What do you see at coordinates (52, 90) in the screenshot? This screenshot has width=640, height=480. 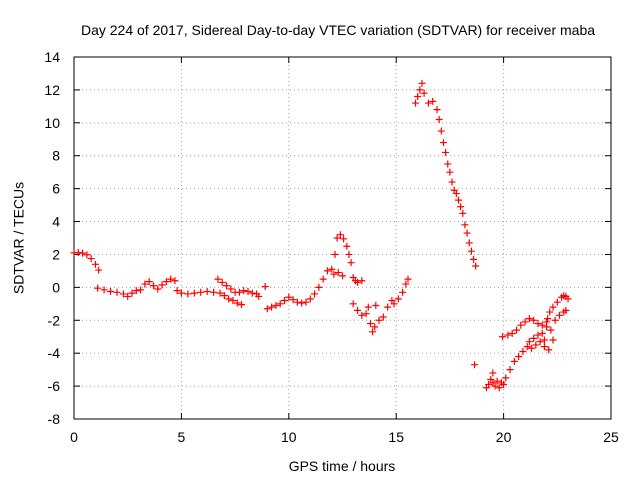 I see `y-tick-label: 12` at bounding box center [52, 90].